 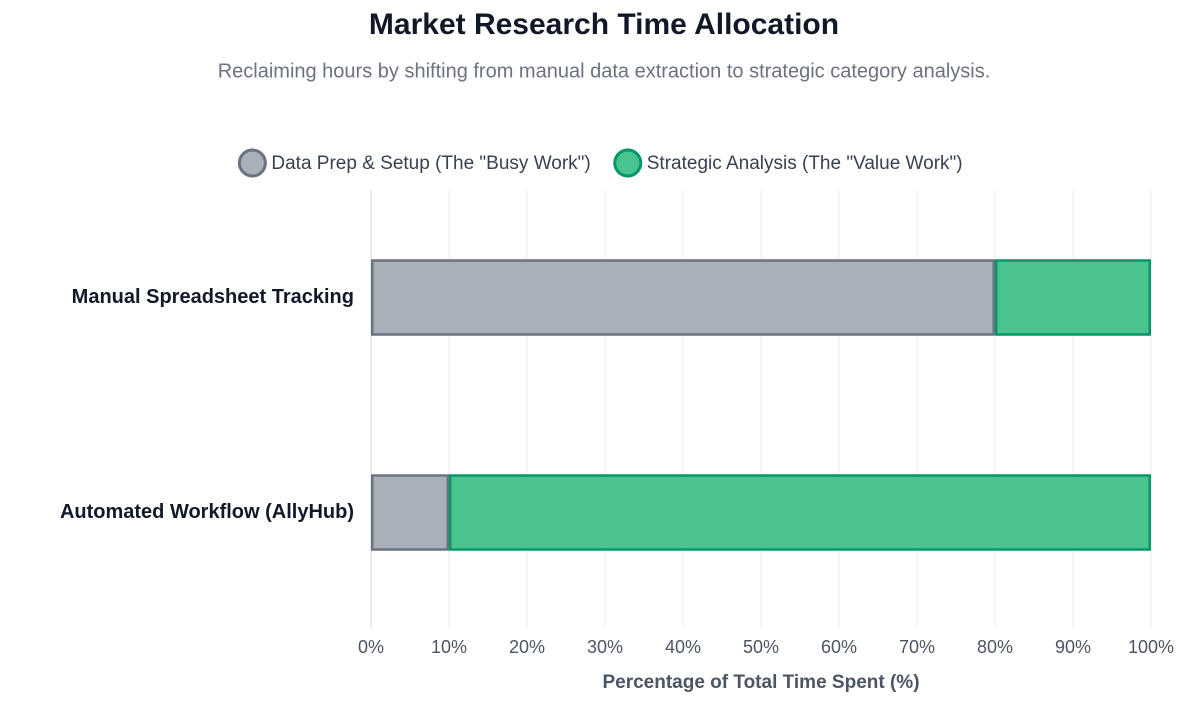 What do you see at coordinates (213, 297) in the screenshot?
I see `y-tick-label: Manual Spreadsheet Tracking` at bounding box center [213, 297].